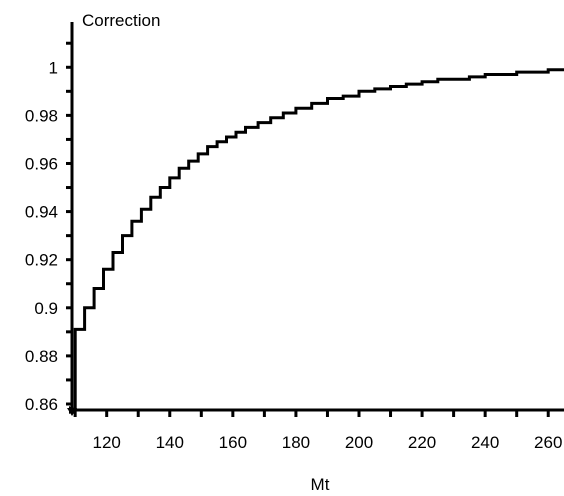 This screenshot has height=496, width=564. I want to click on x-tick-label: 260, so click(548, 442).